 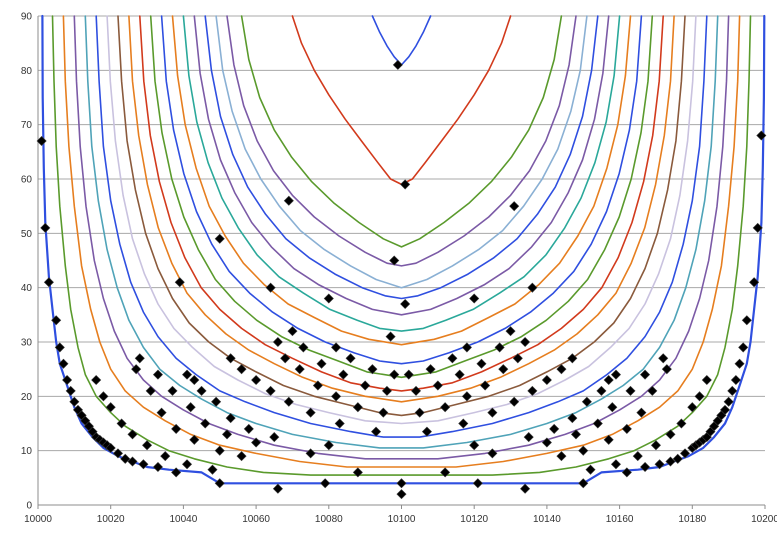 What do you see at coordinates (27, 234) in the screenshot?
I see `y-tick-label: 50` at bounding box center [27, 234].